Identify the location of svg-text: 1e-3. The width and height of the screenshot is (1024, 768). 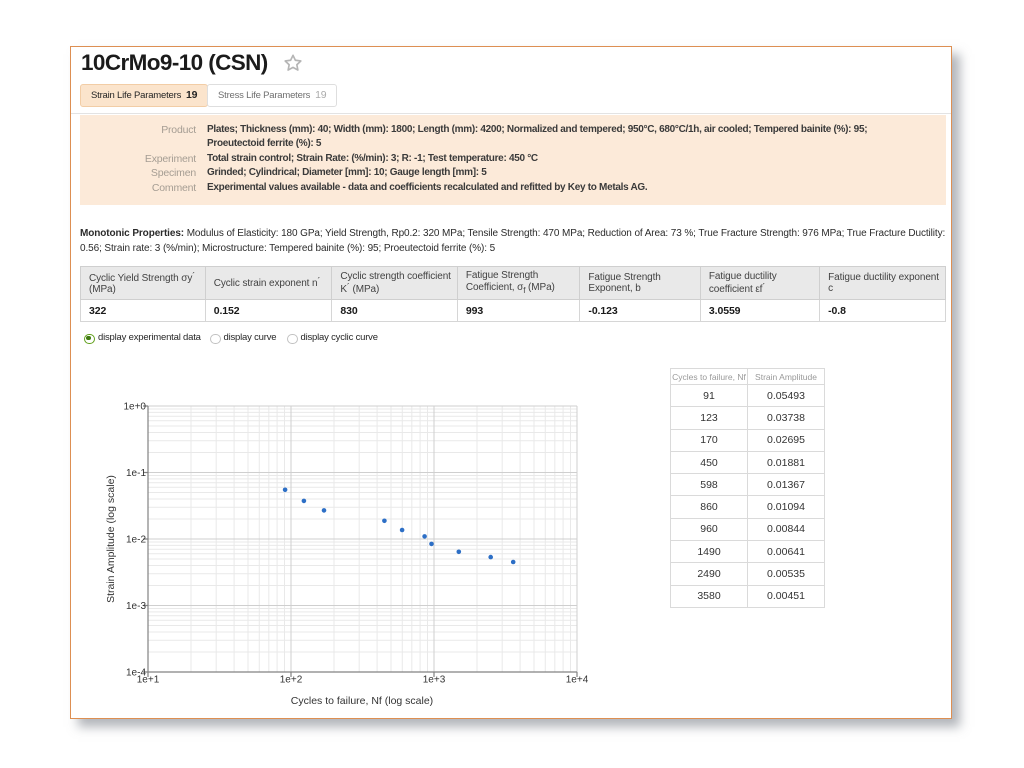
(136, 606).